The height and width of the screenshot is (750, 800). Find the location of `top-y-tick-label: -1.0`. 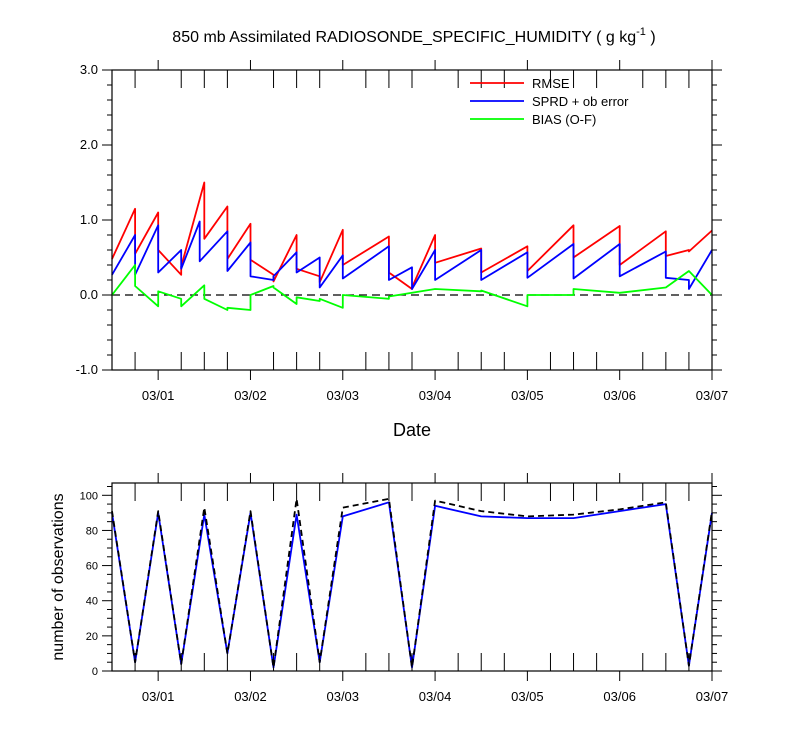

top-y-tick-label: -1.0 is located at coordinates (87, 369).